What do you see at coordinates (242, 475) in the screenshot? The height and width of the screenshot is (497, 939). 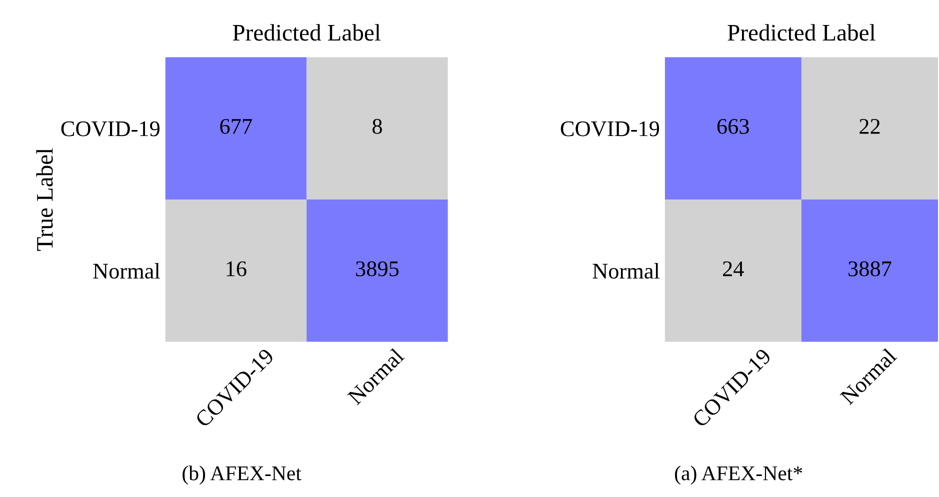 I see `text: (b) AFEX-Net` at bounding box center [242, 475].